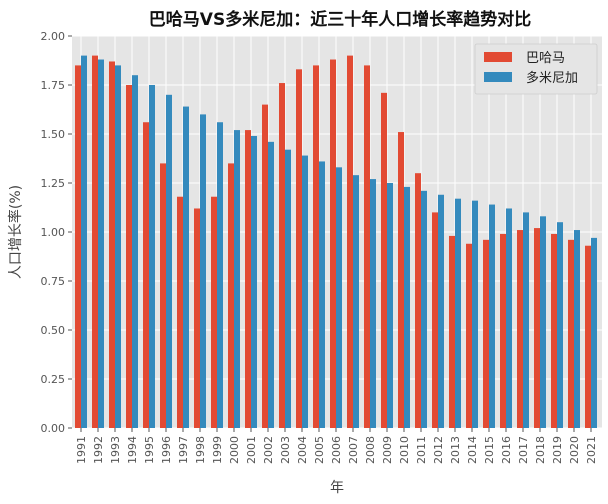 The image size is (608, 504). I want to click on x-tick-label: 2012, so click(438, 450).